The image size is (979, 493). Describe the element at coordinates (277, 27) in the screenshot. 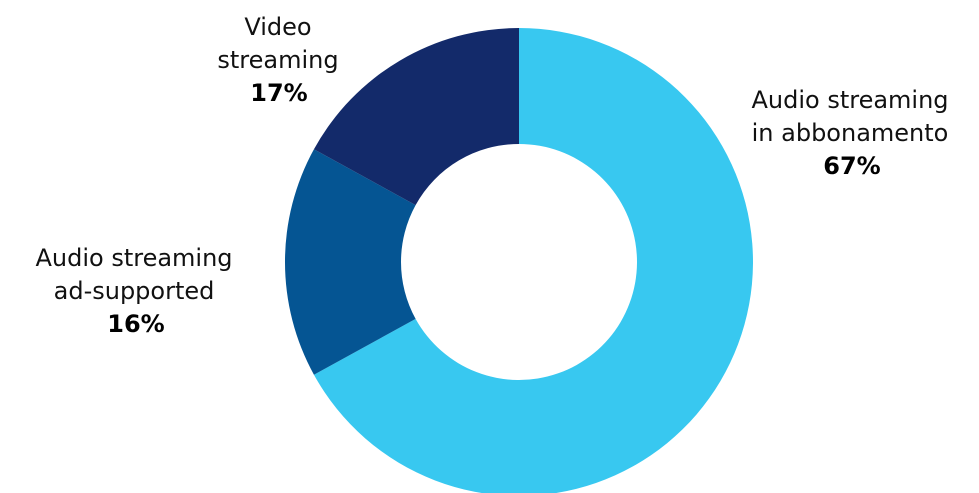

I see `slice-label-2-line-0: Video` at that location.